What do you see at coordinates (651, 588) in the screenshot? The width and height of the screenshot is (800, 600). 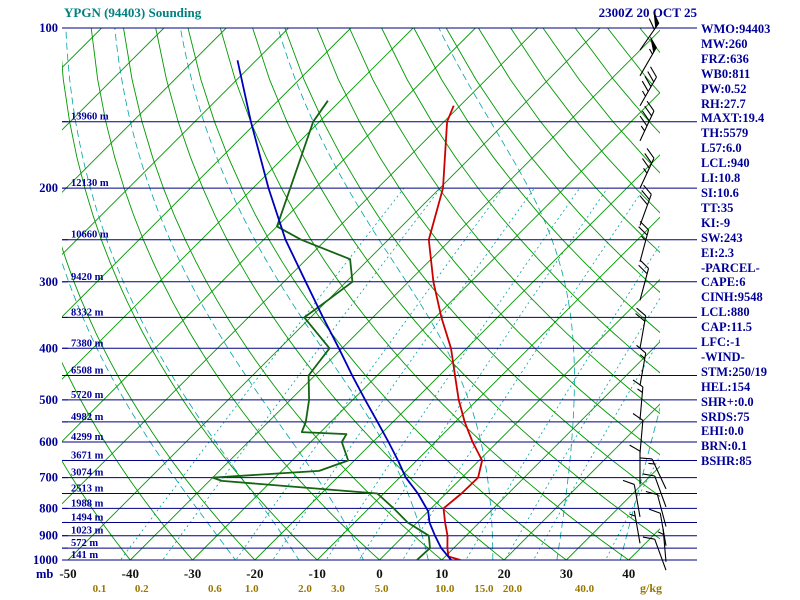 I see `mixing-unit-label: g/kg` at bounding box center [651, 588].